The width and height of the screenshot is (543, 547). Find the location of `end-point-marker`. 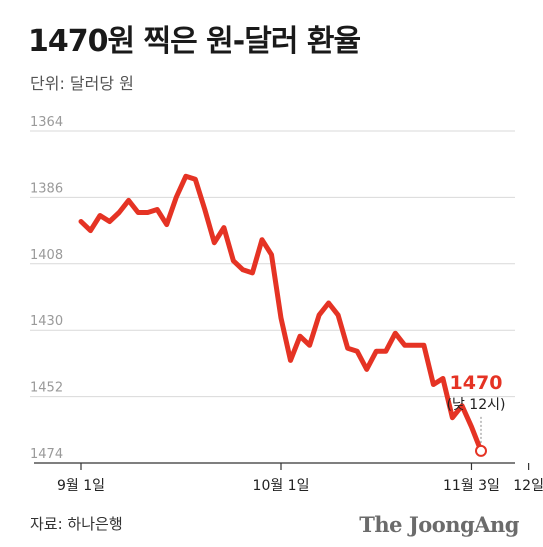

end-point-marker is located at coordinates (481, 450).